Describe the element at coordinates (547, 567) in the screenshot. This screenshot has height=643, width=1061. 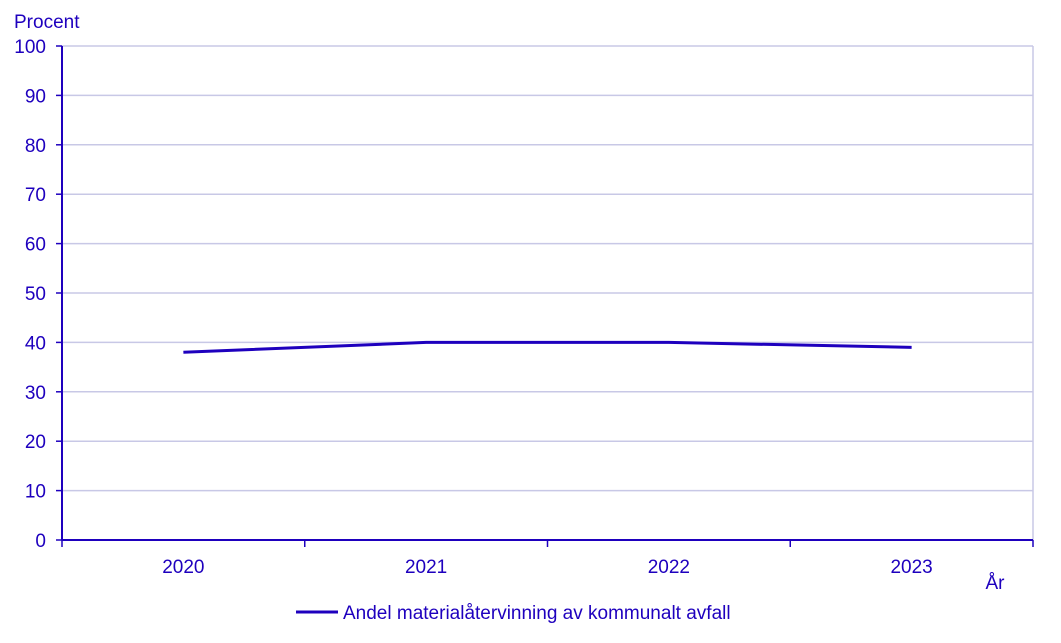
I see `x-tick-labels: 2020 2021 2022 2023` at that location.